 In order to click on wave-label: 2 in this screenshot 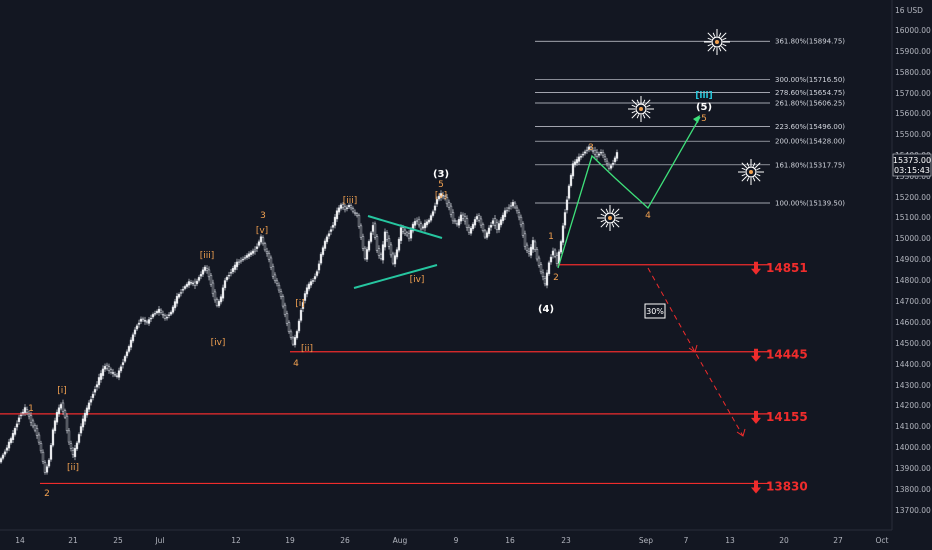, I will do `click(47, 494)`.